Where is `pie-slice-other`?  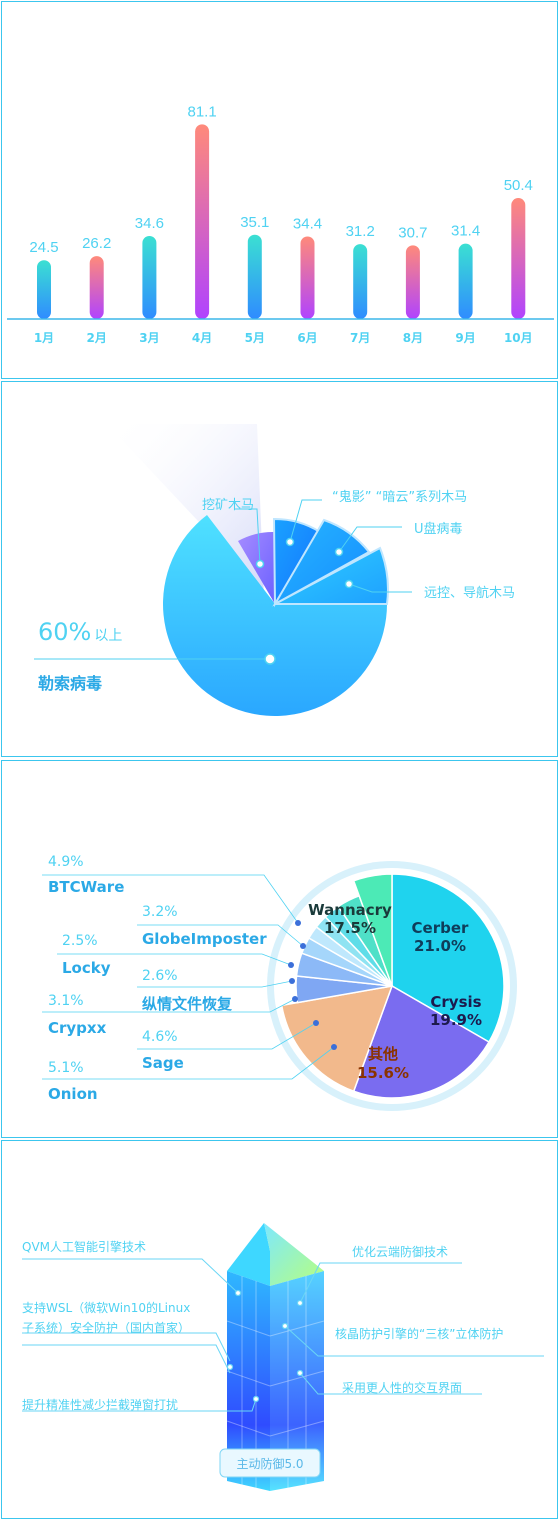 pie-slice-other is located at coordinates (337, 1039).